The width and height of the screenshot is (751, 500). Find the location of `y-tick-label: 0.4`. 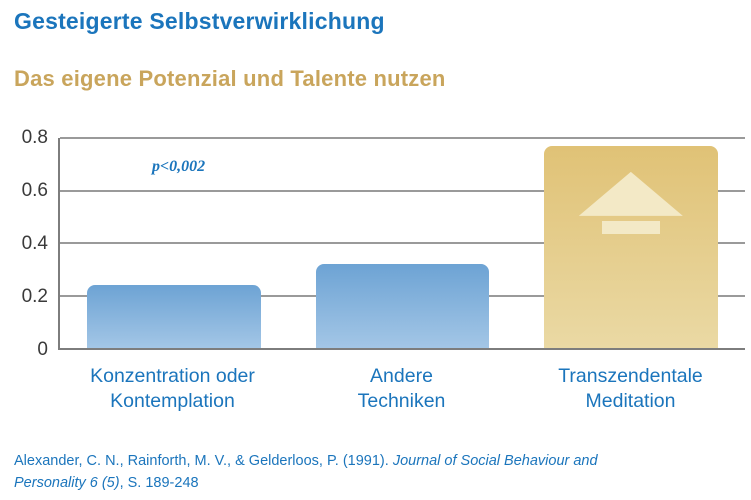

y-tick-label: 0.4 is located at coordinates (34, 243).